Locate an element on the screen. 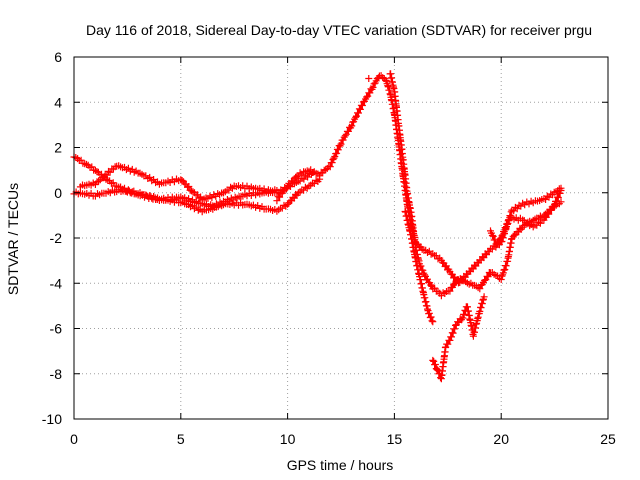  series-4-markers is located at coordinates (475, 185).